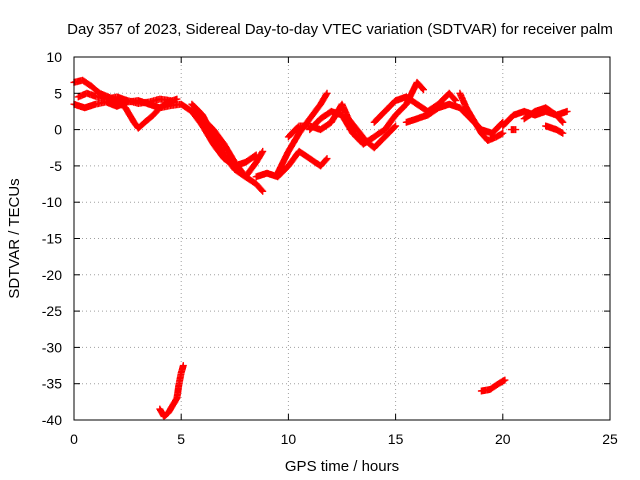 This screenshot has width=640, height=480. What do you see at coordinates (610, 439) in the screenshot?
I see `x-tick-label: 25` at bounding box center [610, 439].